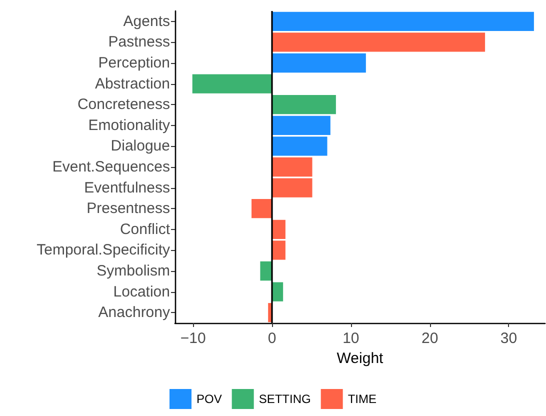 Image resolution: width=546 pixels, height=416 pixels. I want to click on x-axis-title: Weight, so click(360, 358).